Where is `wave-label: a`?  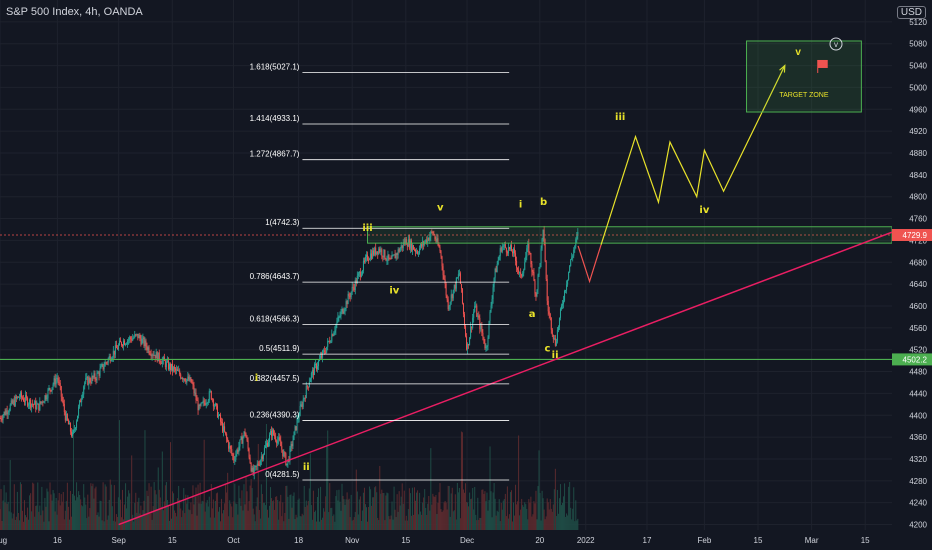
wave-label: a is located at coordinates (532, 314).